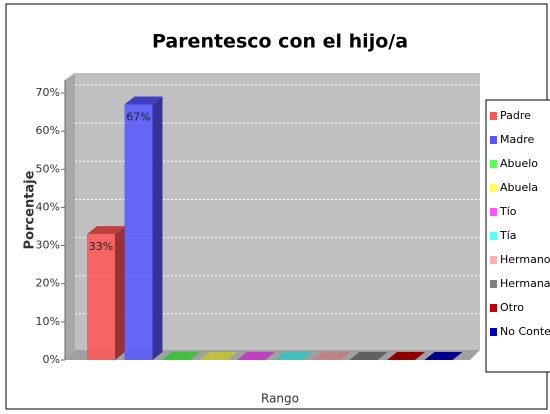  What do you see at coordinates (70, 216) in the screenshot?
I see `side-wall` at bounding box center [70, 216].